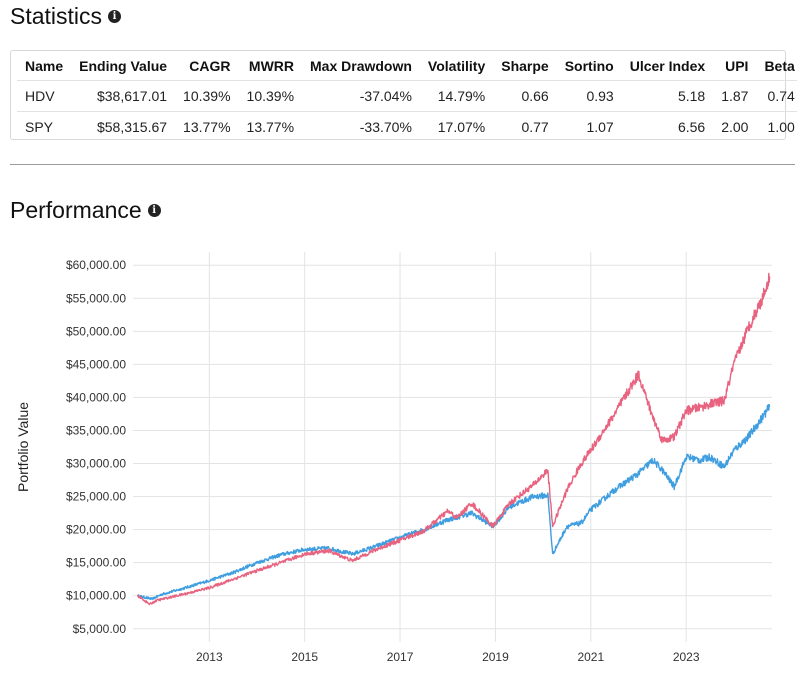  I want to click on table-cell: 0.66, so click(525, 96).